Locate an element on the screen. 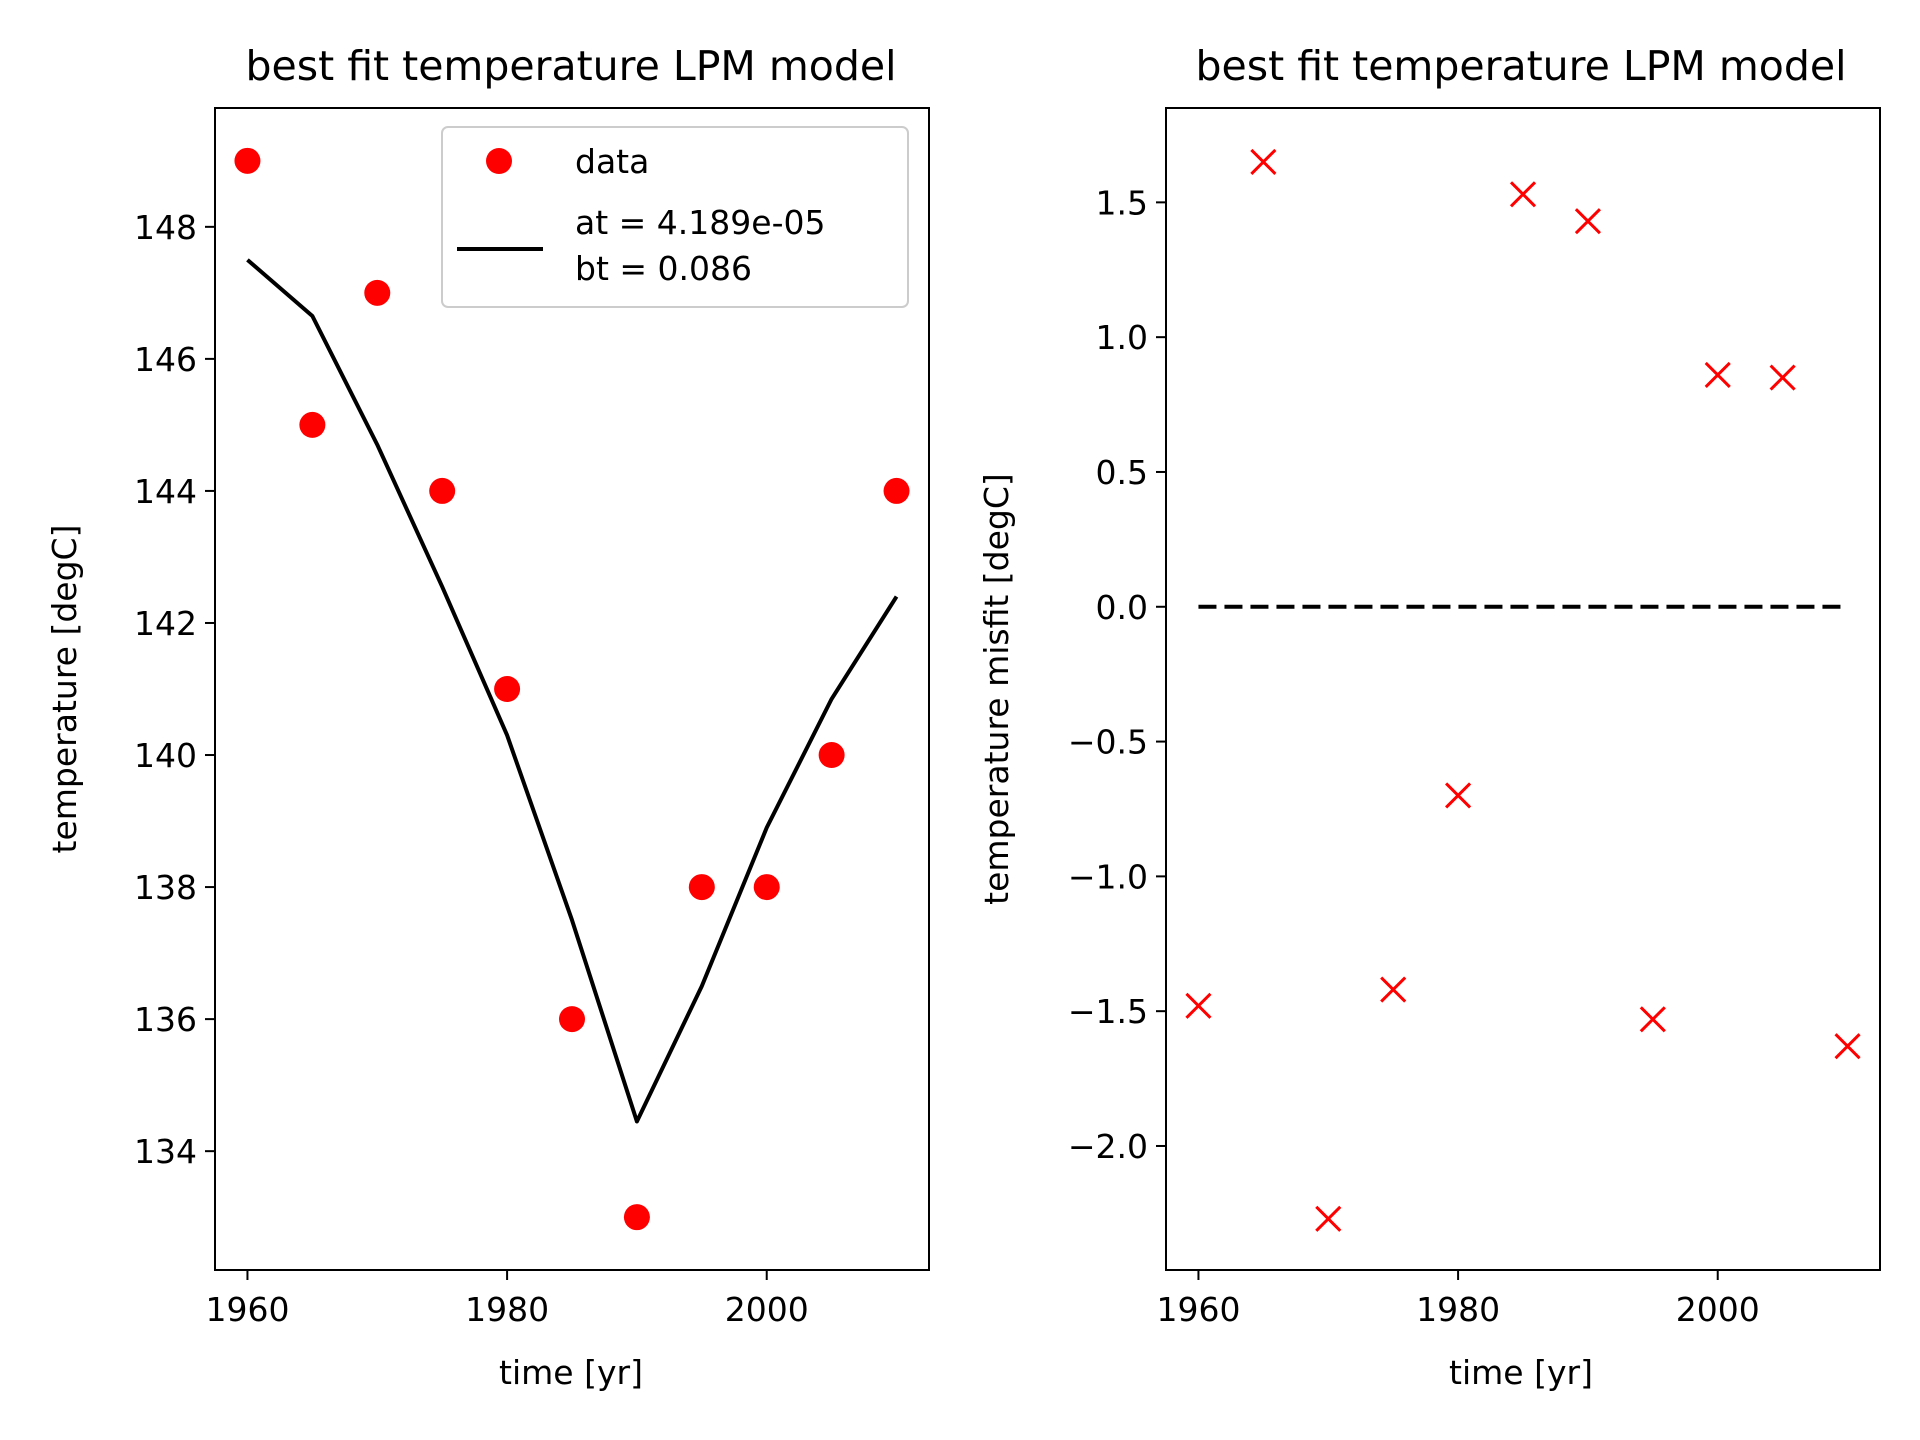  legend-data-marker is located at coordinates (499, 161).